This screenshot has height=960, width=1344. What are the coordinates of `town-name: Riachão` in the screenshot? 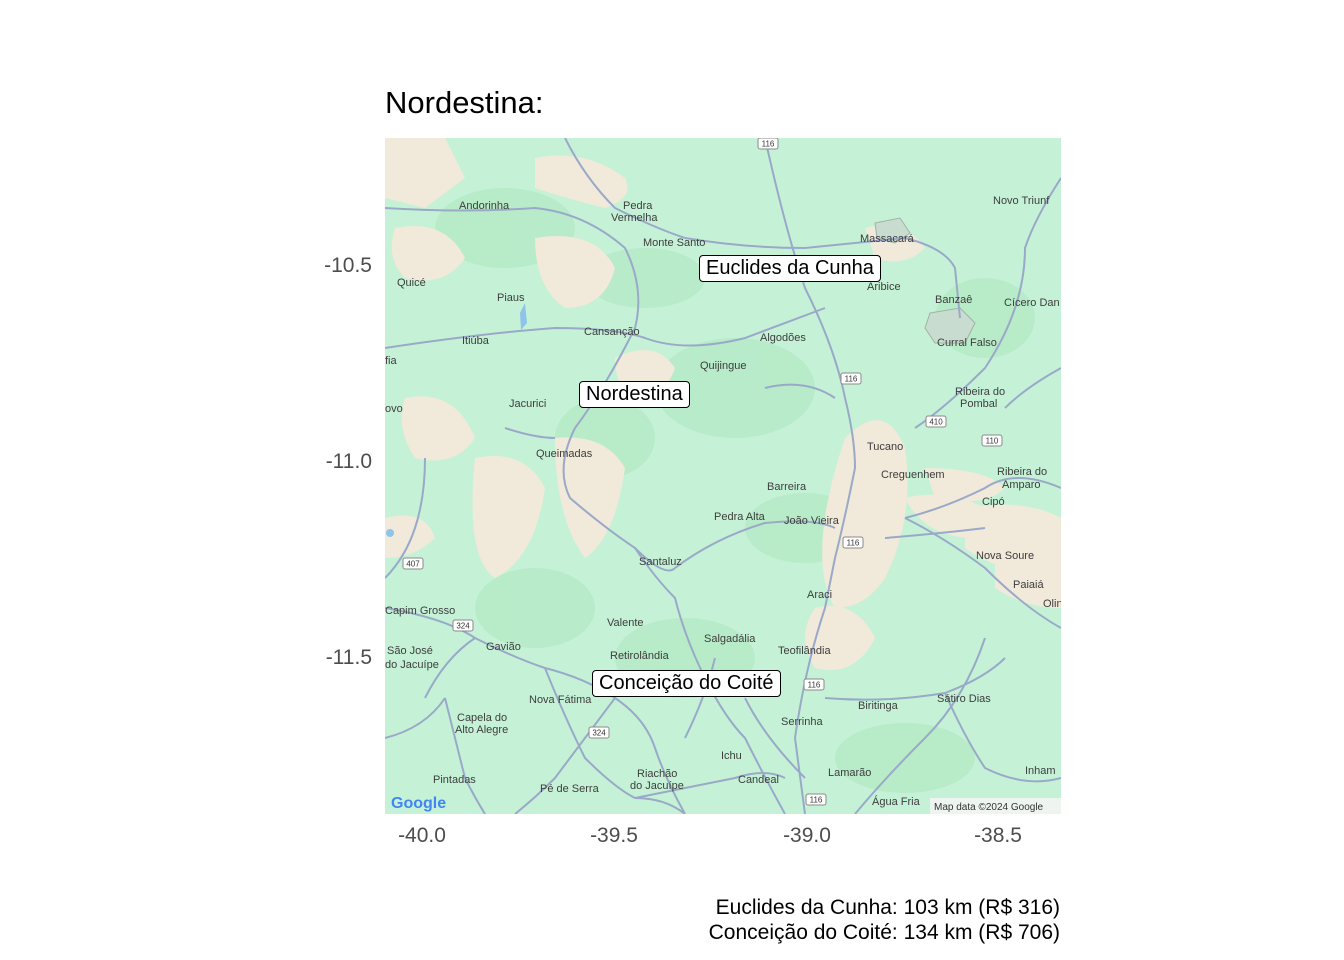 It's located at (657, 774).